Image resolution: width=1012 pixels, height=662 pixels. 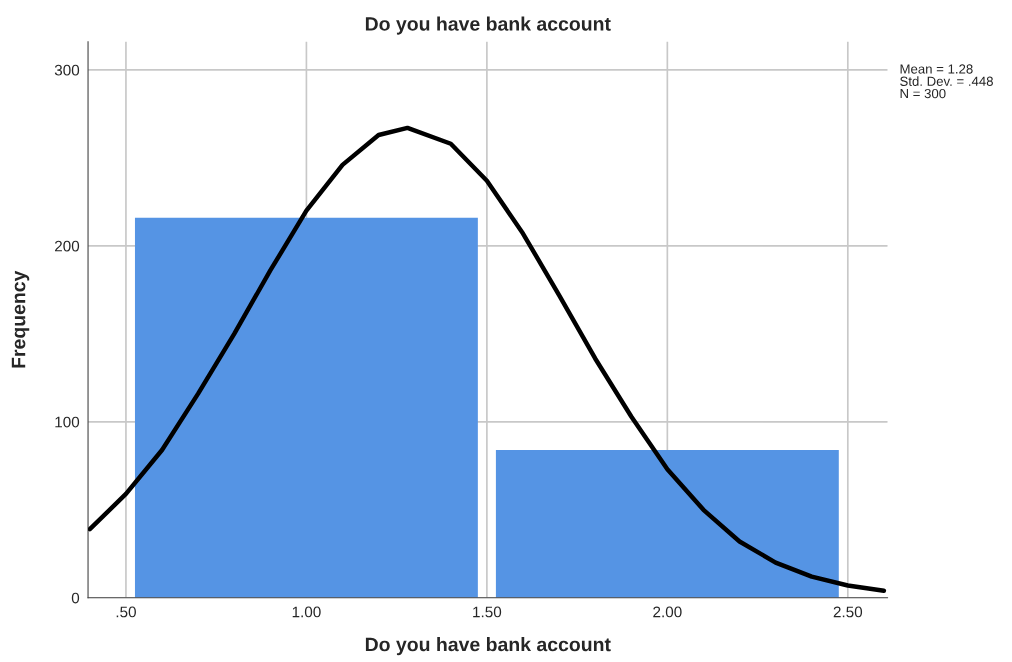 I want to click on text: N = 300, so click(x=923, y=93).